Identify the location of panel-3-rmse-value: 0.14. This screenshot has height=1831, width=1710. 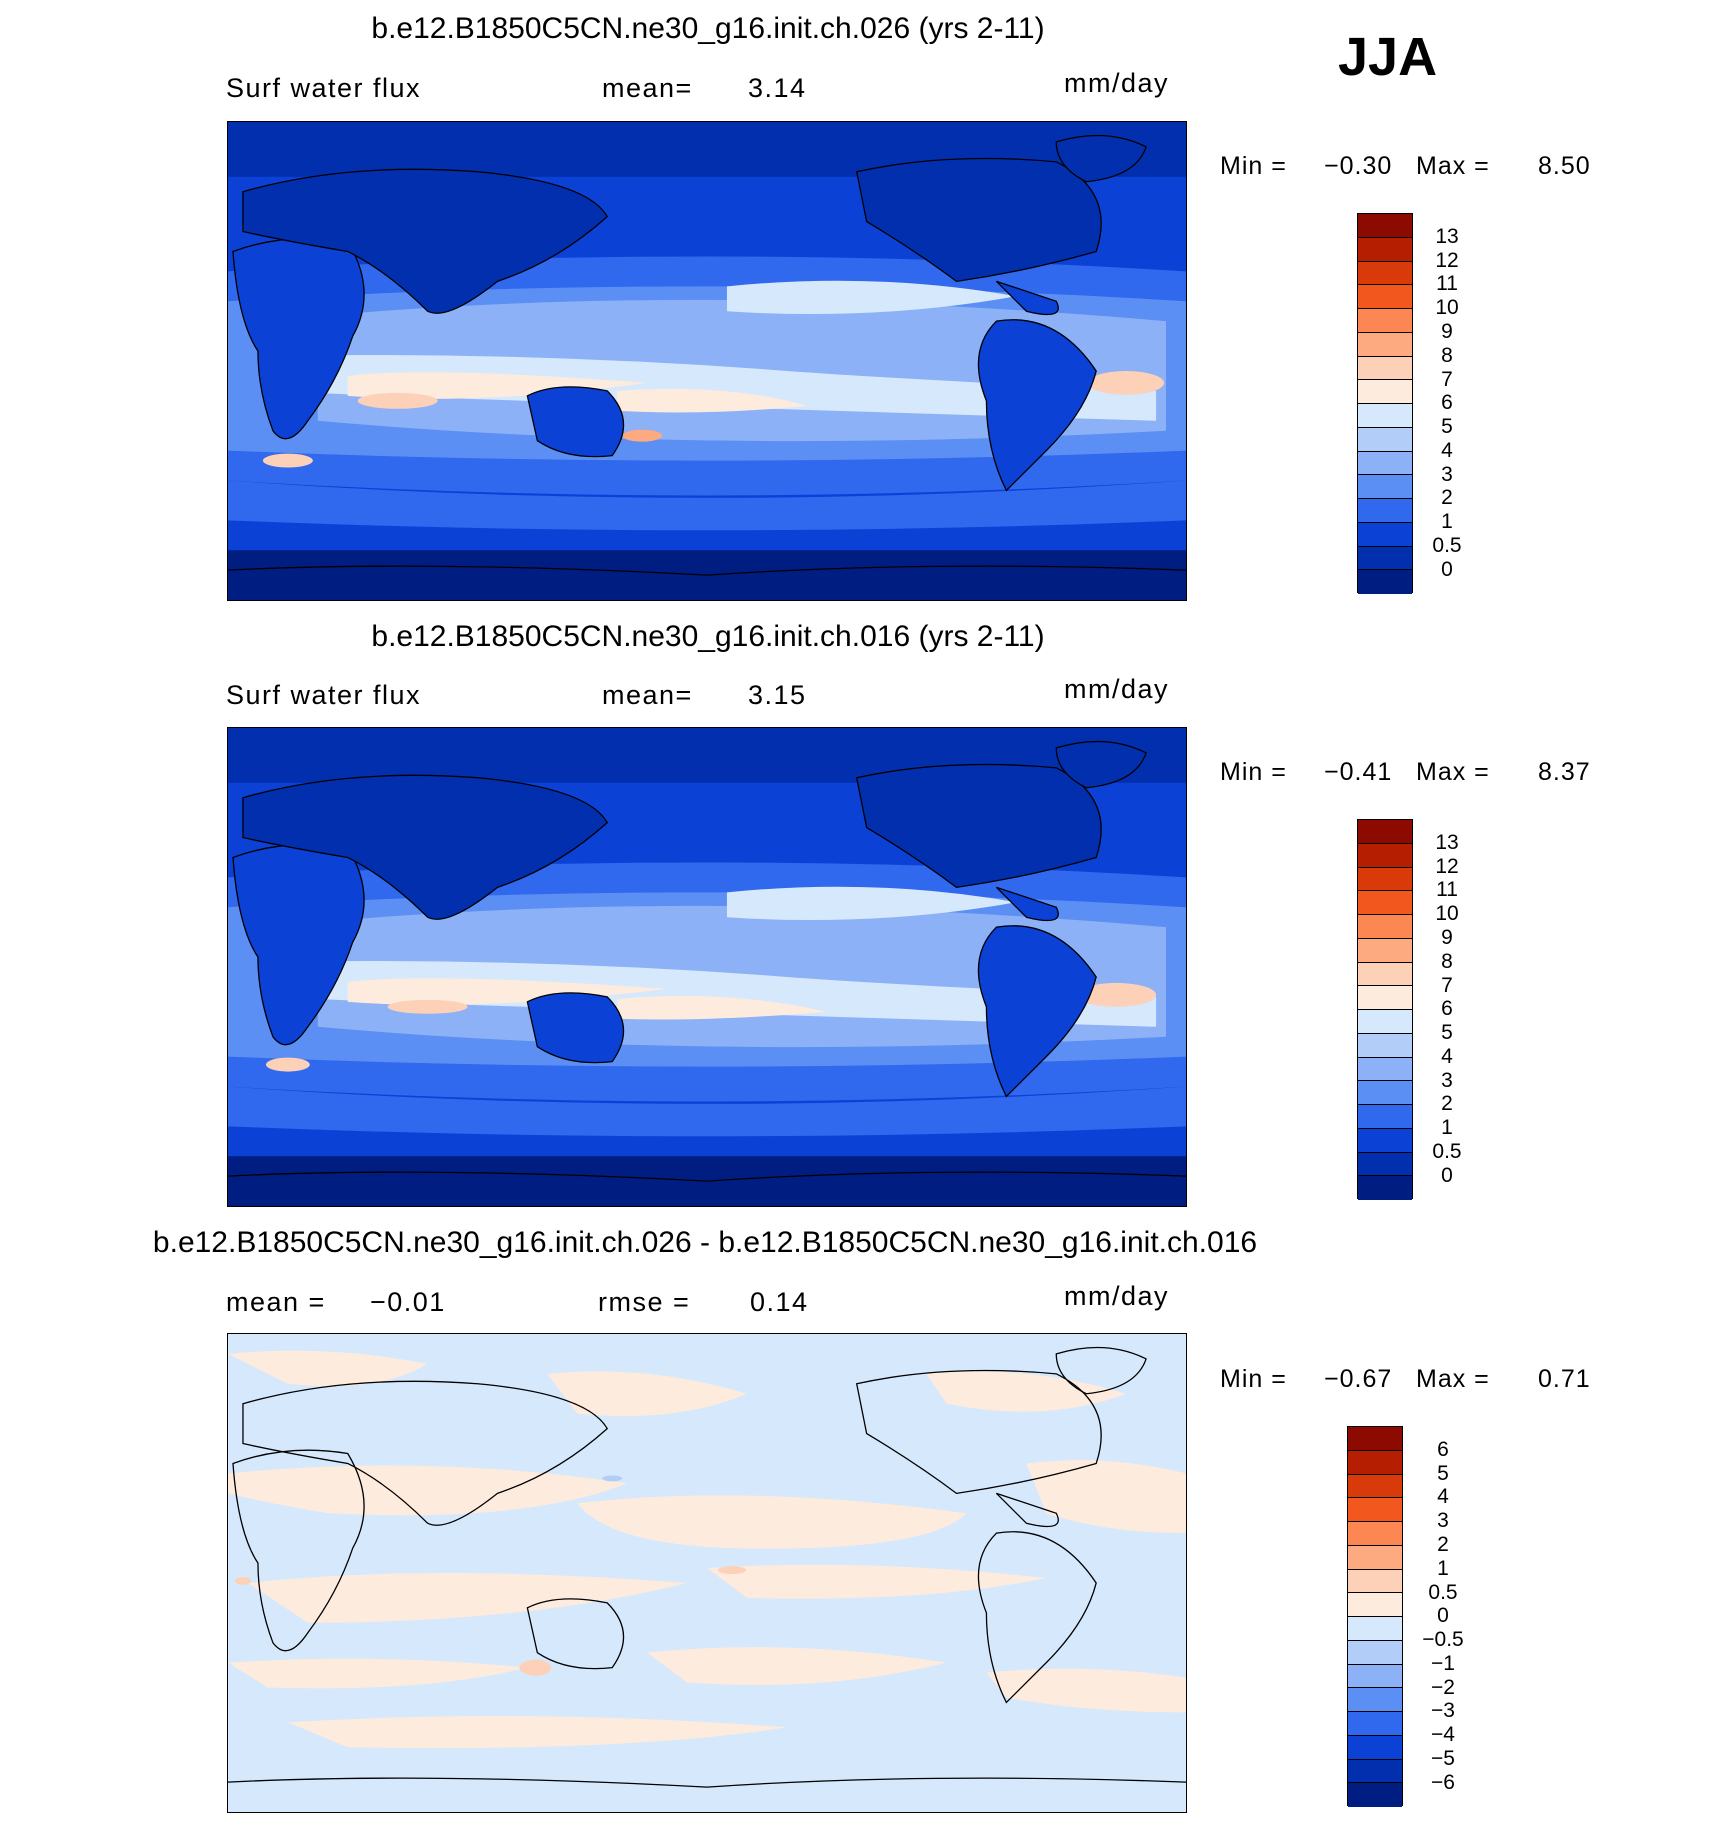
(779, 1302).